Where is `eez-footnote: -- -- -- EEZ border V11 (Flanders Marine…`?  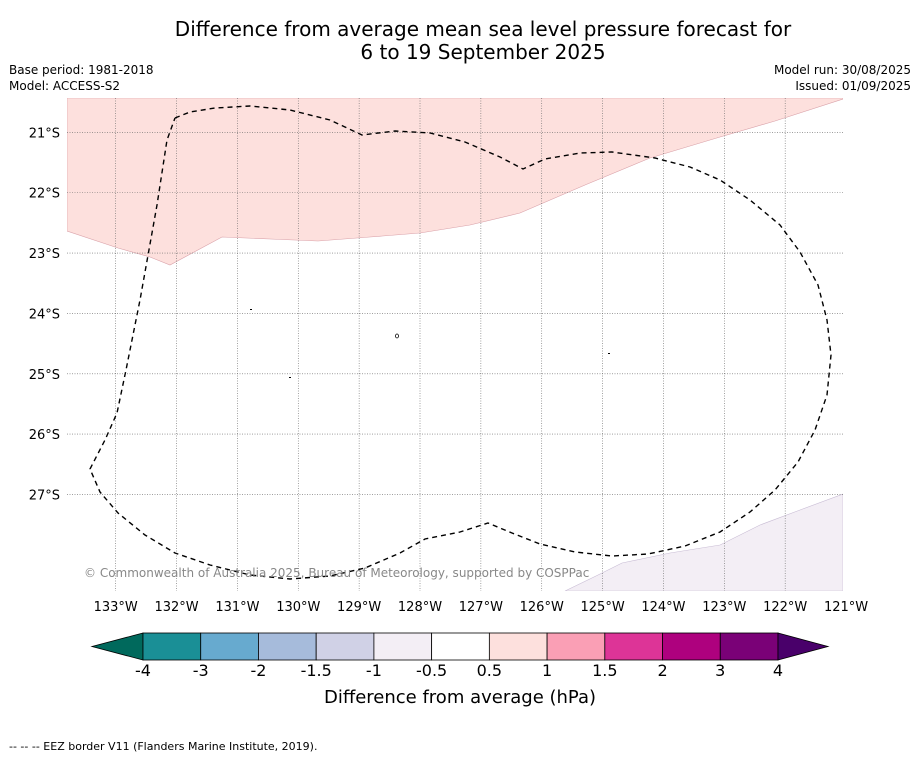
eez-footnote: -- -- -- EEZ border V11 (Flanders Marine… is located at coordinates (163, 746).